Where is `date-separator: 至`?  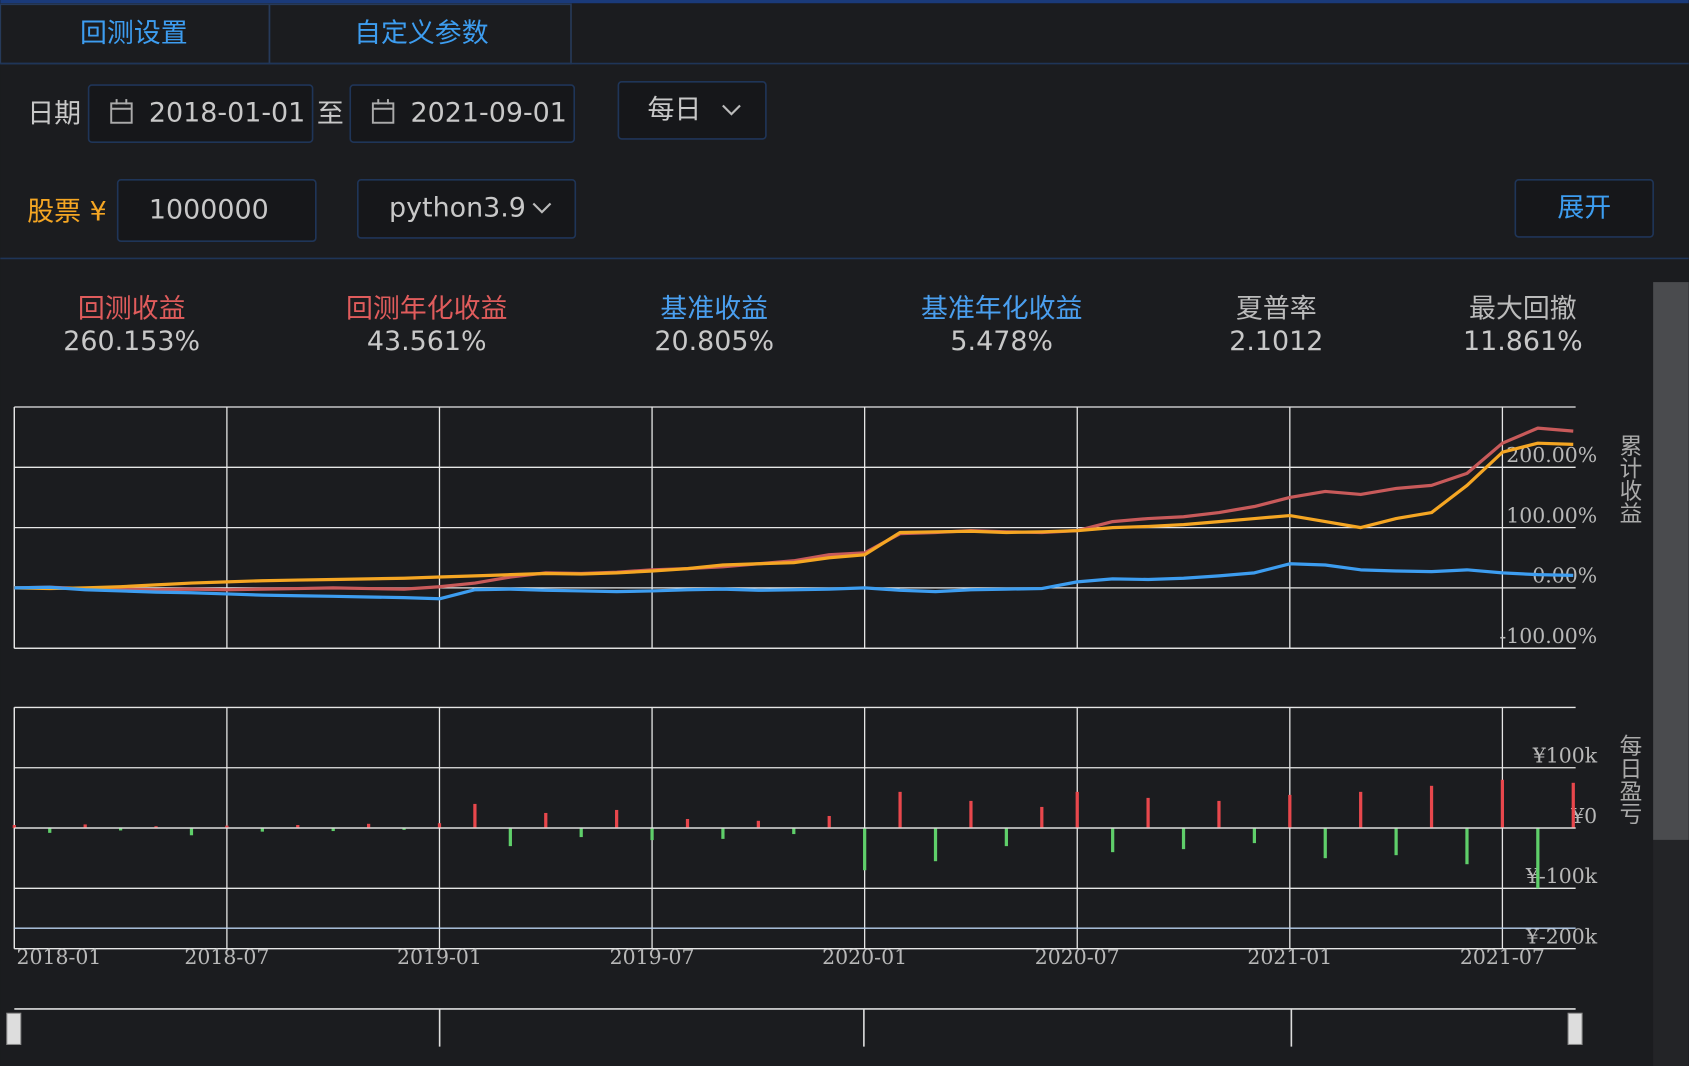
date-separator: 至 is located at coordinates (330, 114).